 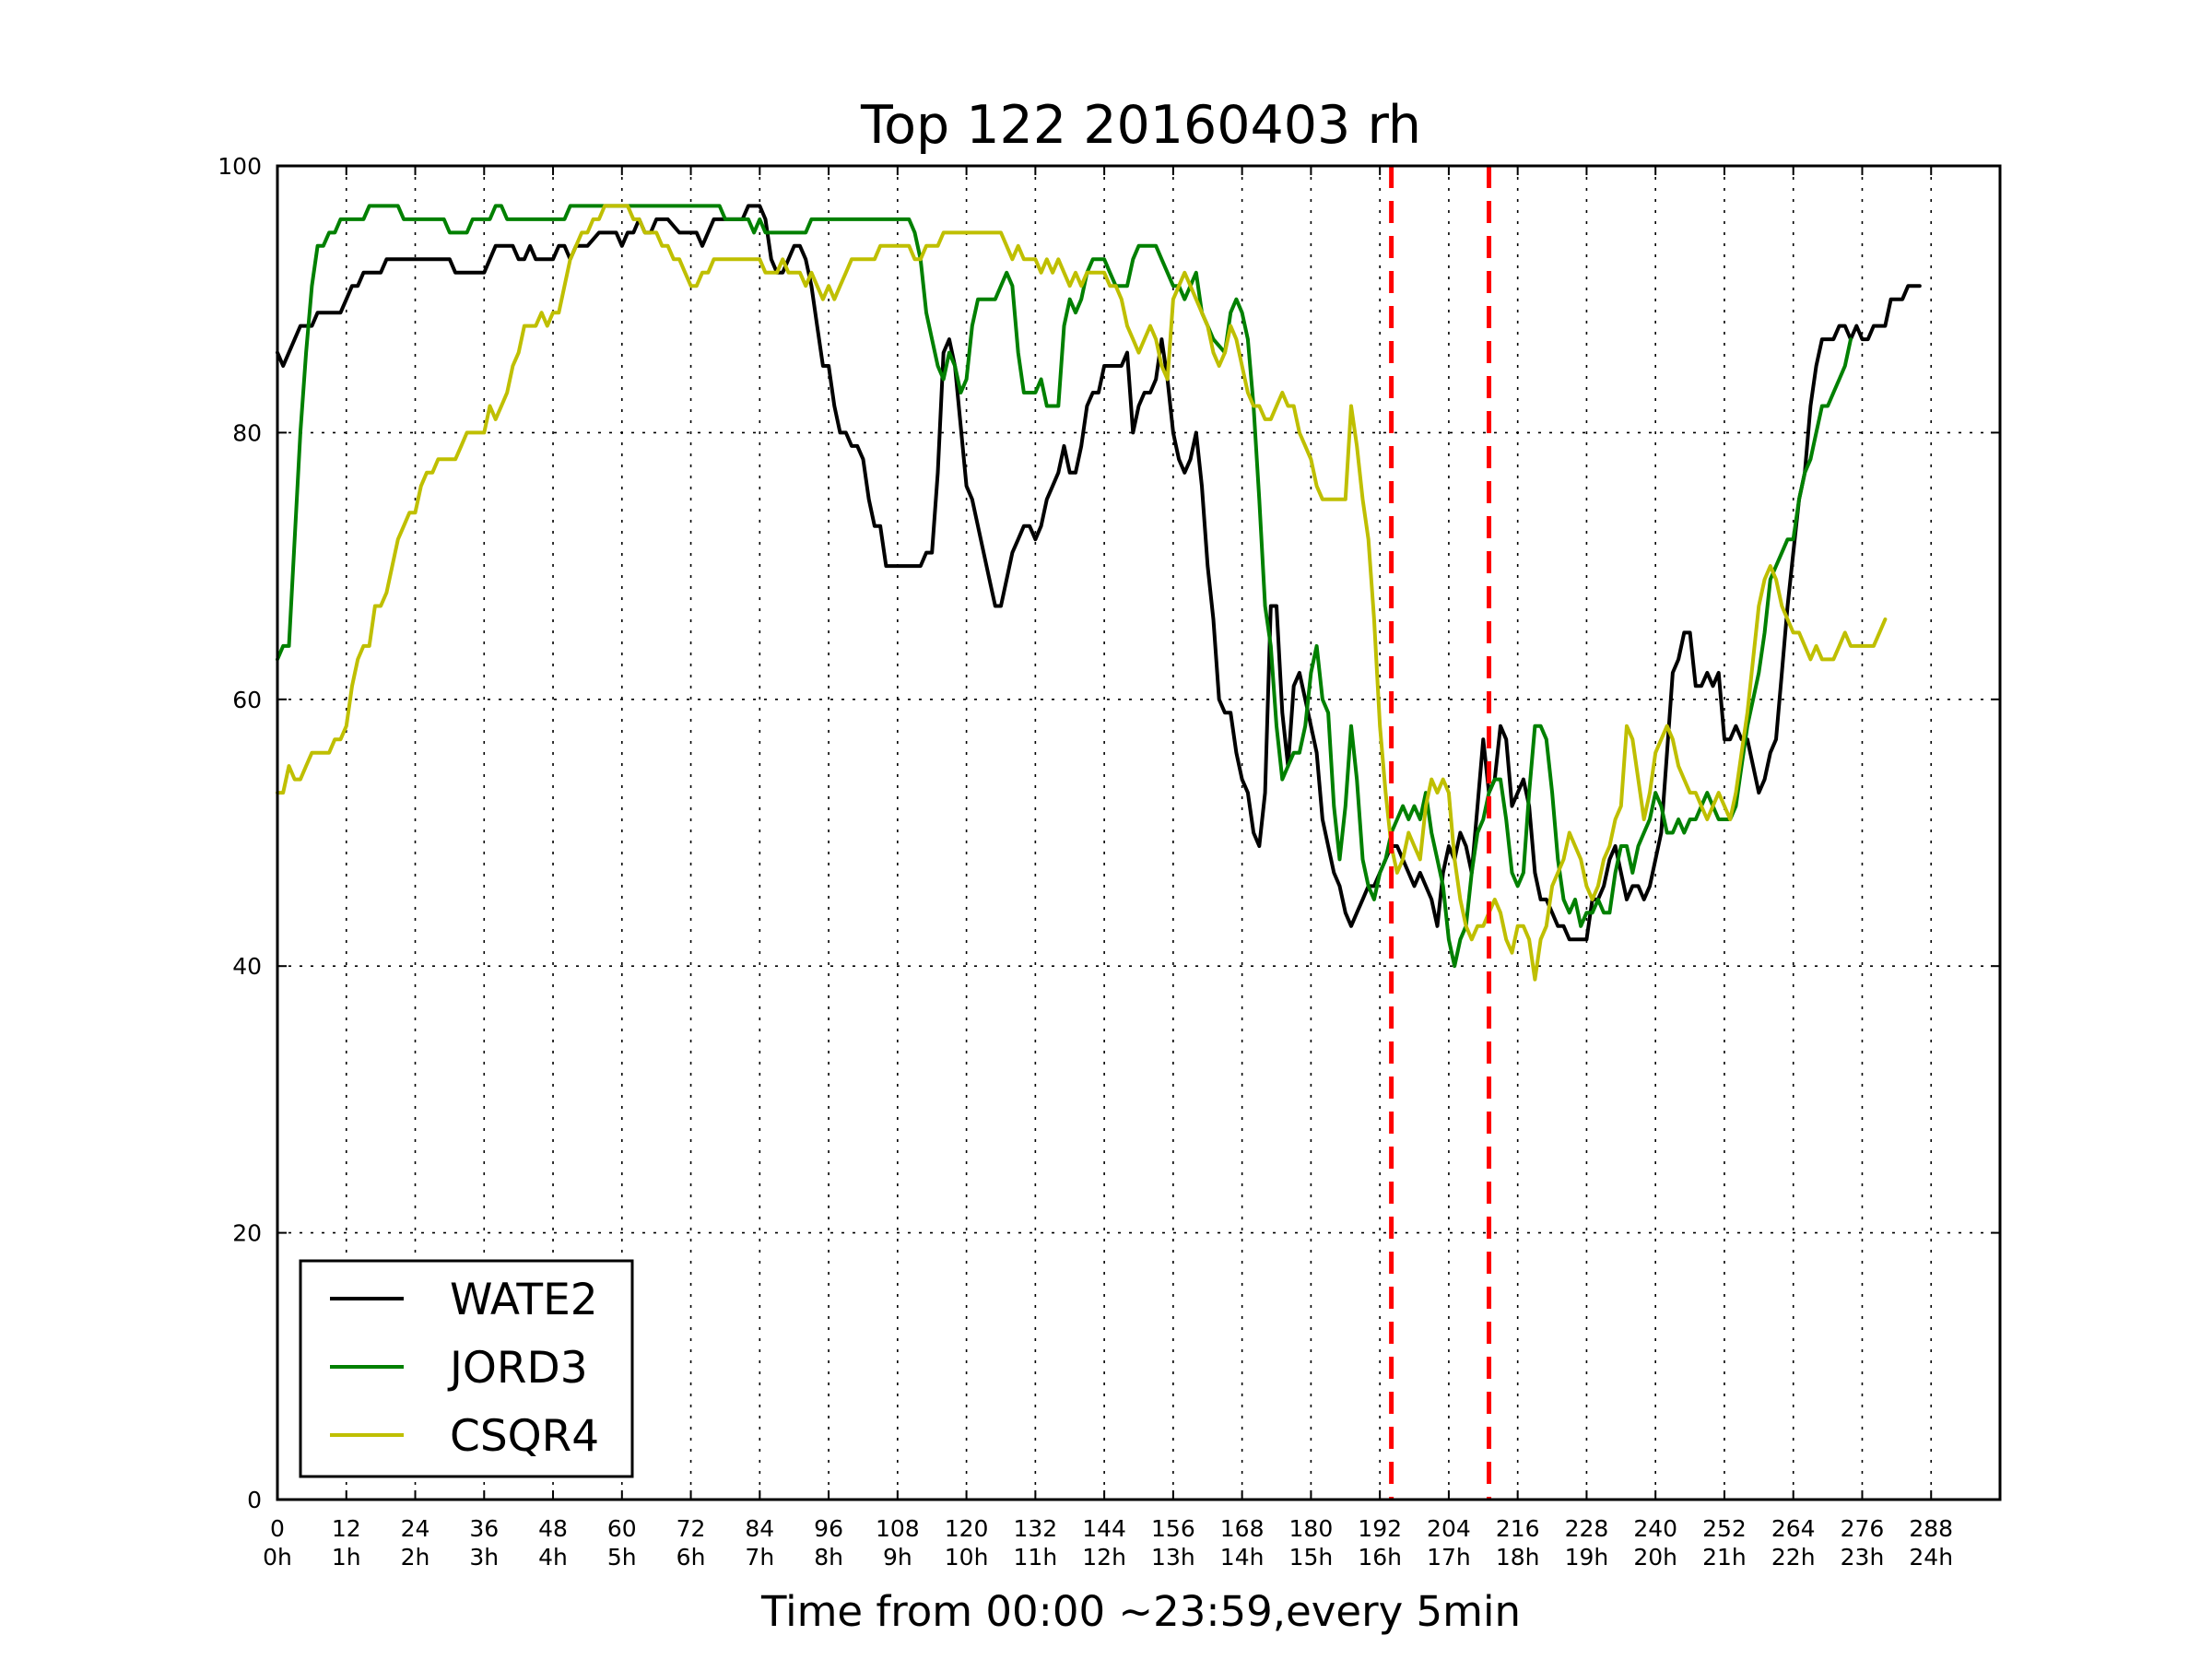 I want to click on y-tick-label: 20, so click(x=247, y=1233).